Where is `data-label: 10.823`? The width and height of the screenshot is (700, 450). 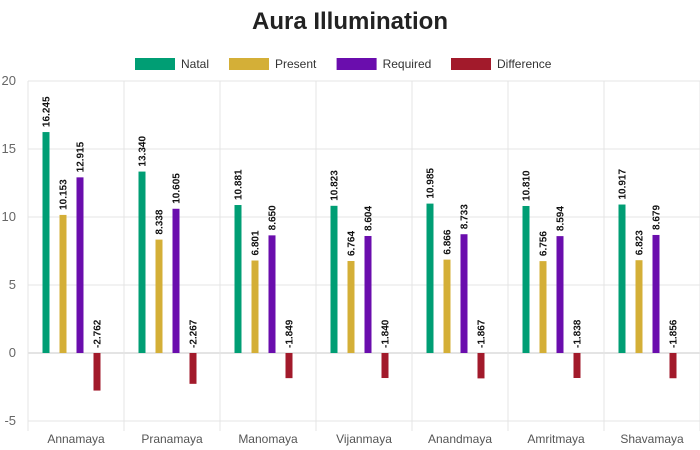 data-label: 10.823 is located at coordinates (335, 185).